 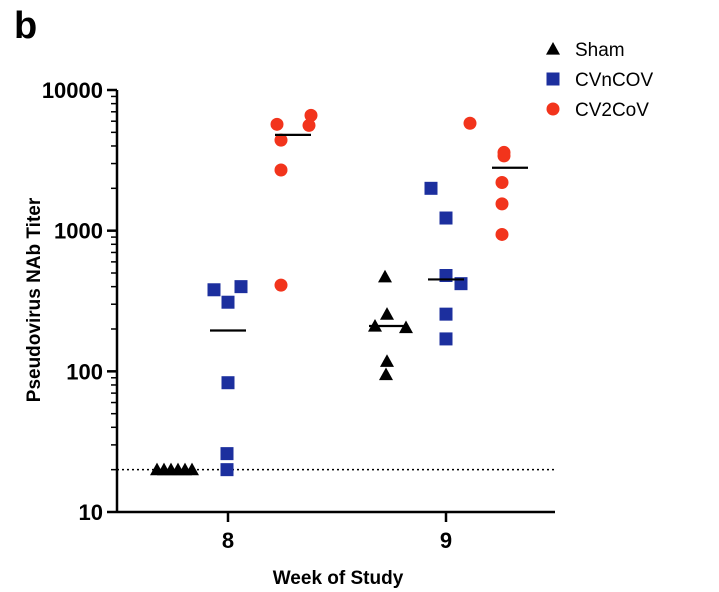 What do you see at coordinates (553, 48) in the screenshot?
I see `legend-marker-sham` at bounding box center [553, 48].